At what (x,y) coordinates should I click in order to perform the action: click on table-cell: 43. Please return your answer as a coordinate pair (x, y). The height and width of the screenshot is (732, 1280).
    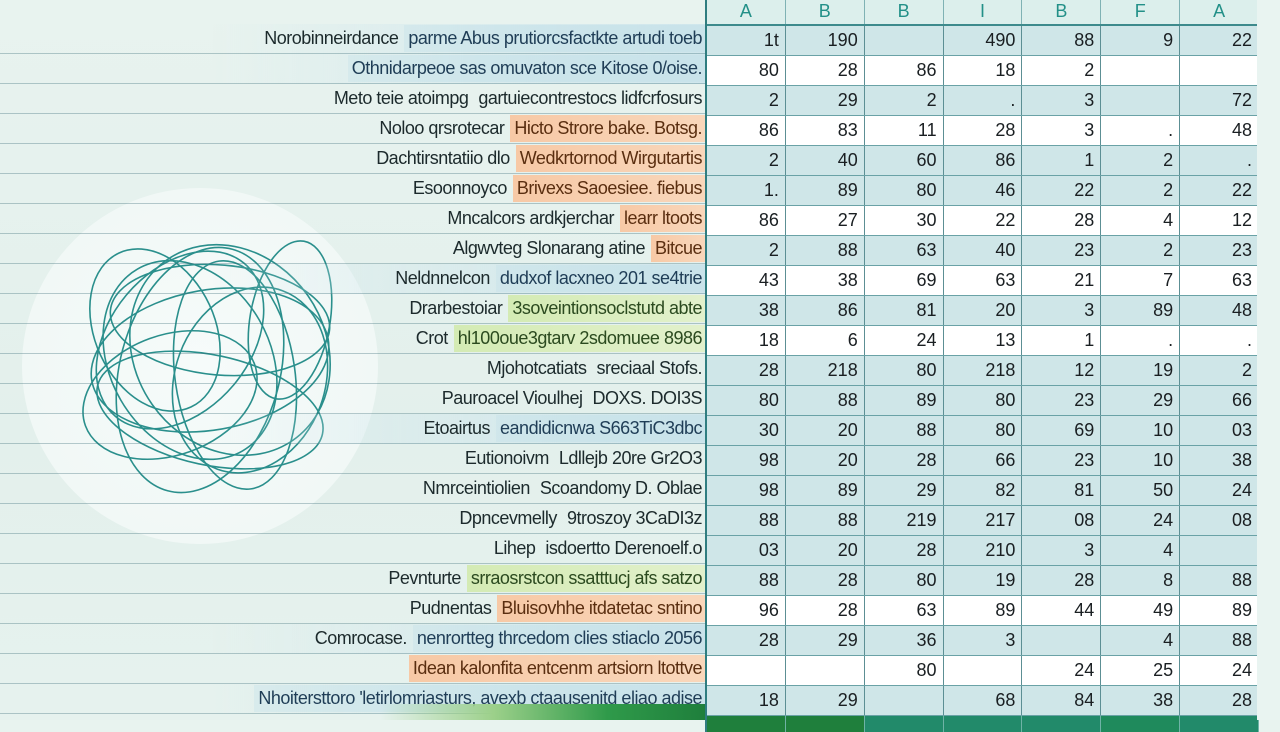
    Looking at the image, I should click on (746, 280).